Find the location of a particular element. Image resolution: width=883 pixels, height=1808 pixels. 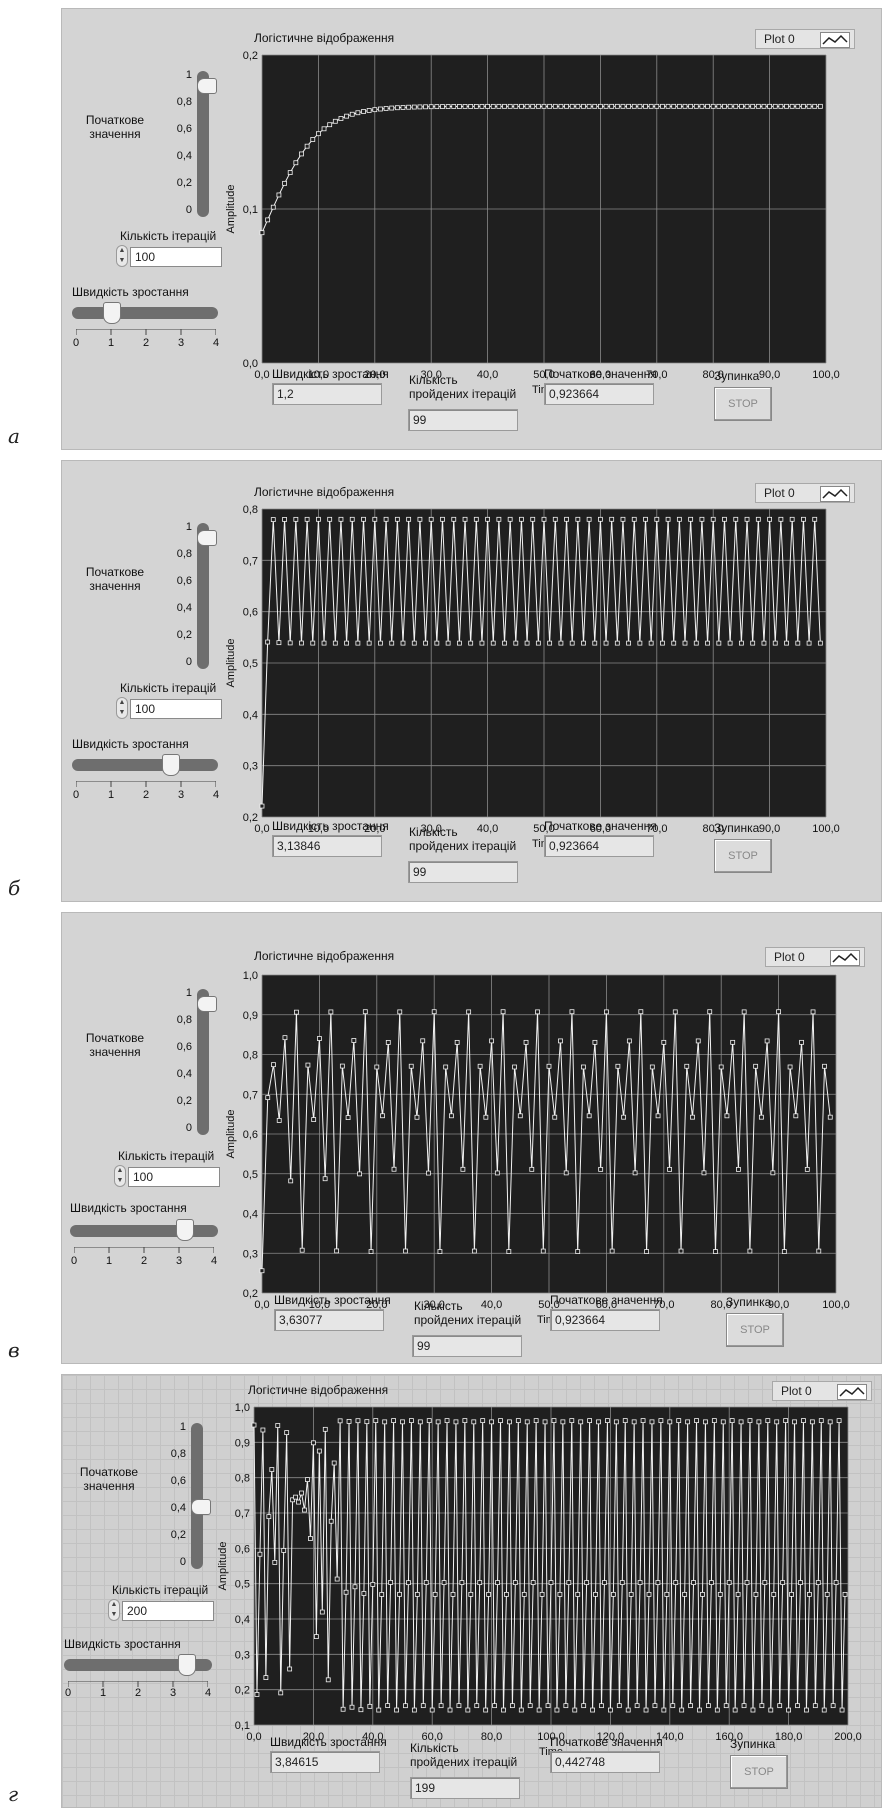

legend-plot-icon is located at coordinates (845, 958).